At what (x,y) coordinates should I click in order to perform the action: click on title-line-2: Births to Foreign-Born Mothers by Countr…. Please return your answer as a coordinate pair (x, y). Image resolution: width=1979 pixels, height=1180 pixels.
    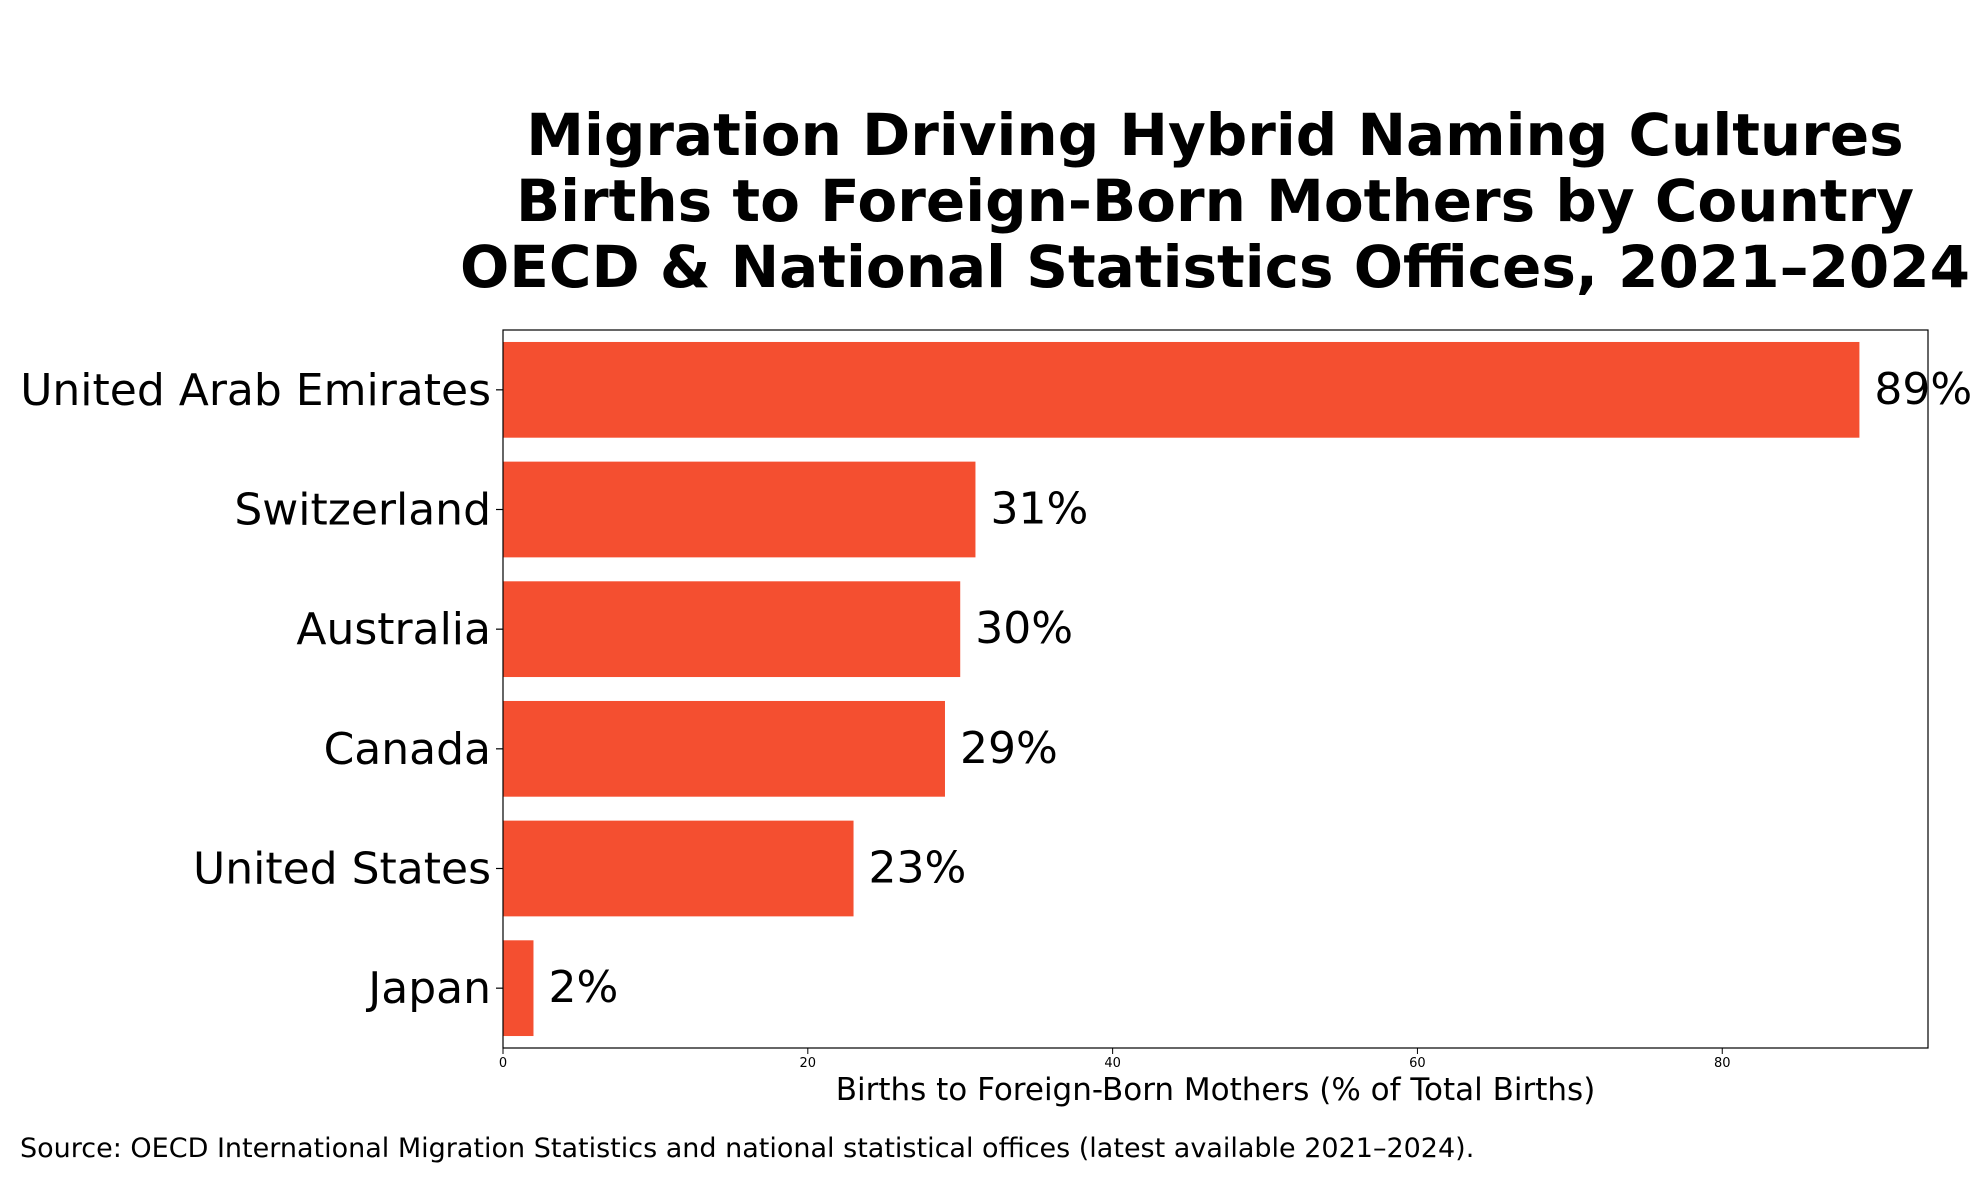
    Looking at the image, I should click on (1215, 201).